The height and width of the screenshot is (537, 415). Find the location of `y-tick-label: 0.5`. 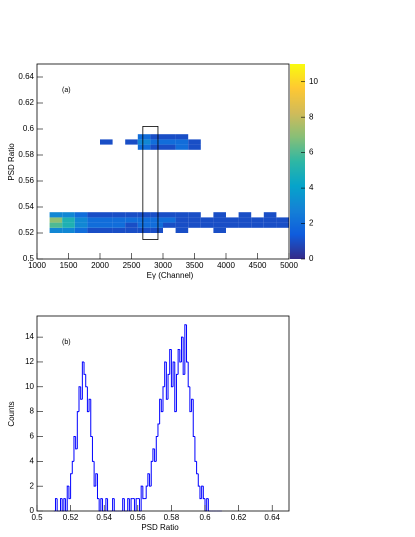

y-tick-label: 0.5 is located at coordinates (29, 258).